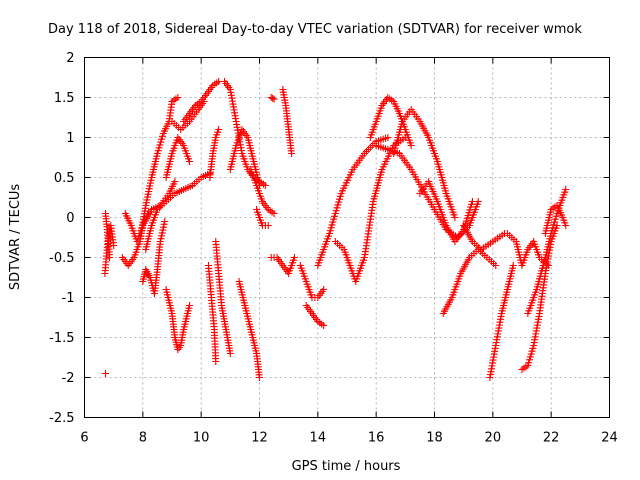 This screenshot has width=640, height=480. Describe the element at coordinates (70, 58) in the screenshot. I see `y-tick-label: 2` at that location.